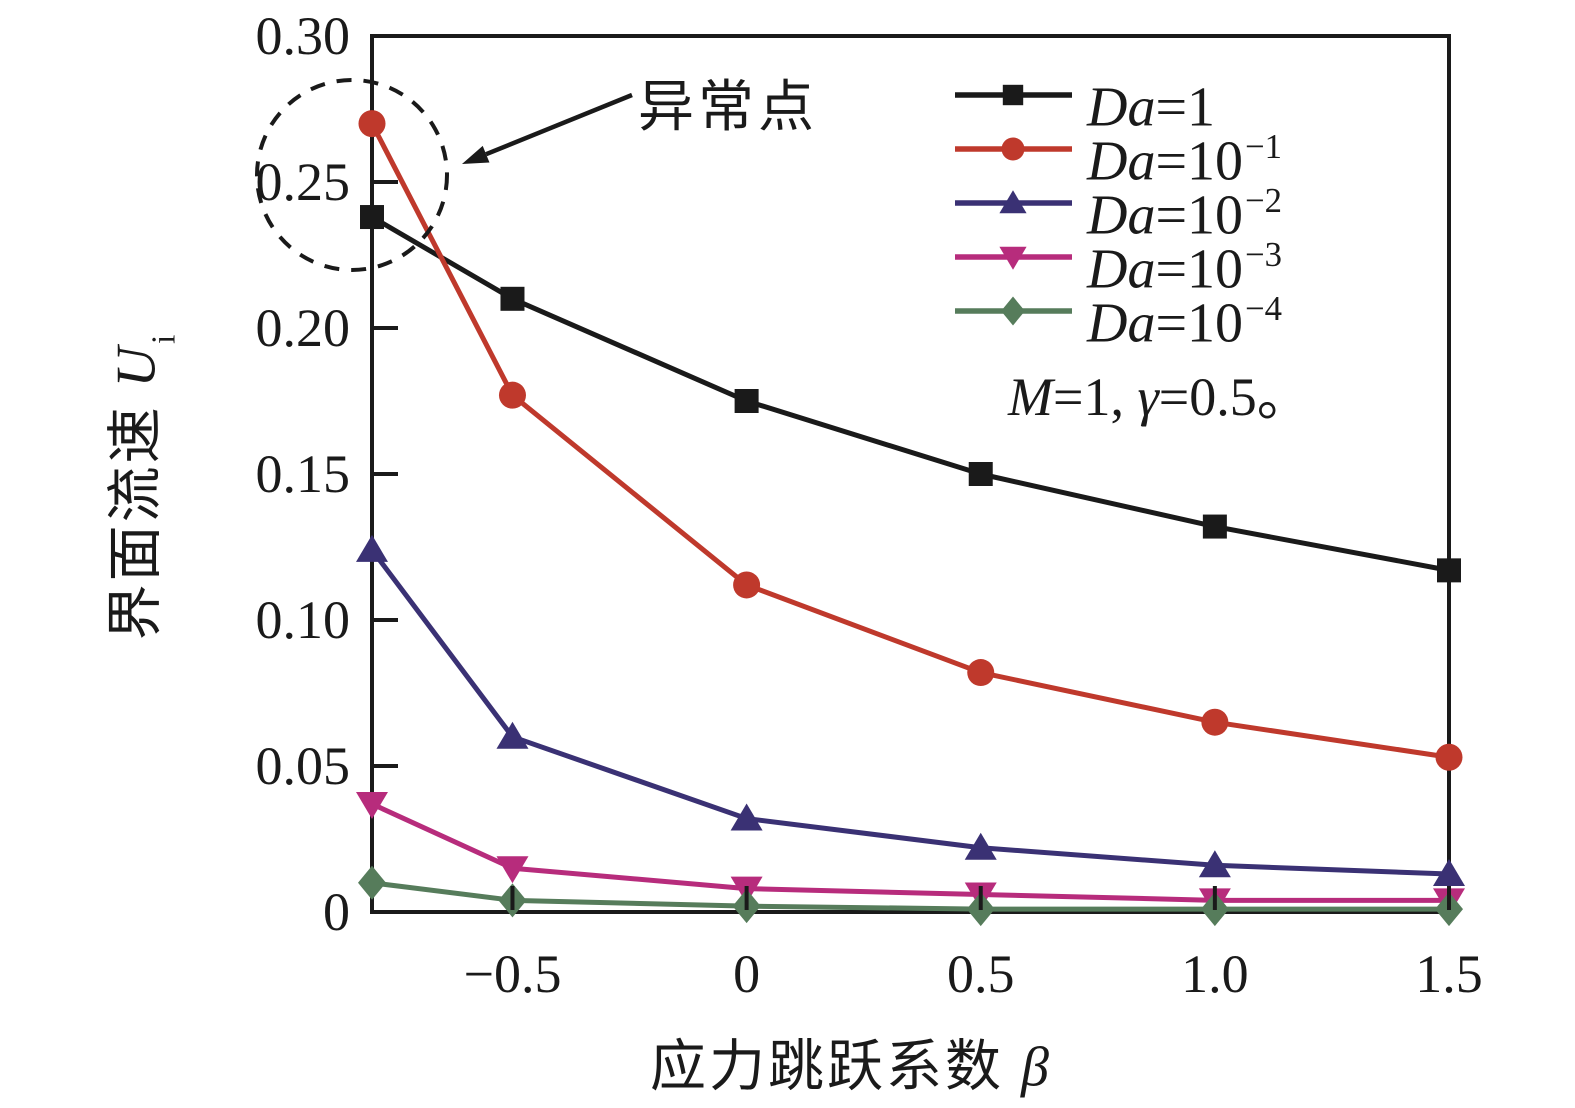  Describe the element at coordinates (136, 365) in the screenshot. I see `y-axis-variable: U` at that location.